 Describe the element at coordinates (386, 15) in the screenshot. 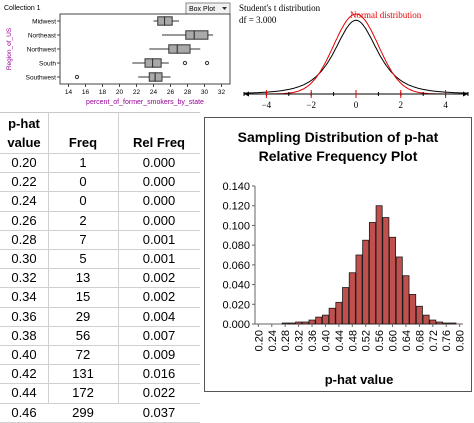

I see `normal-distribution-annotation: Normal distribution` at that location.